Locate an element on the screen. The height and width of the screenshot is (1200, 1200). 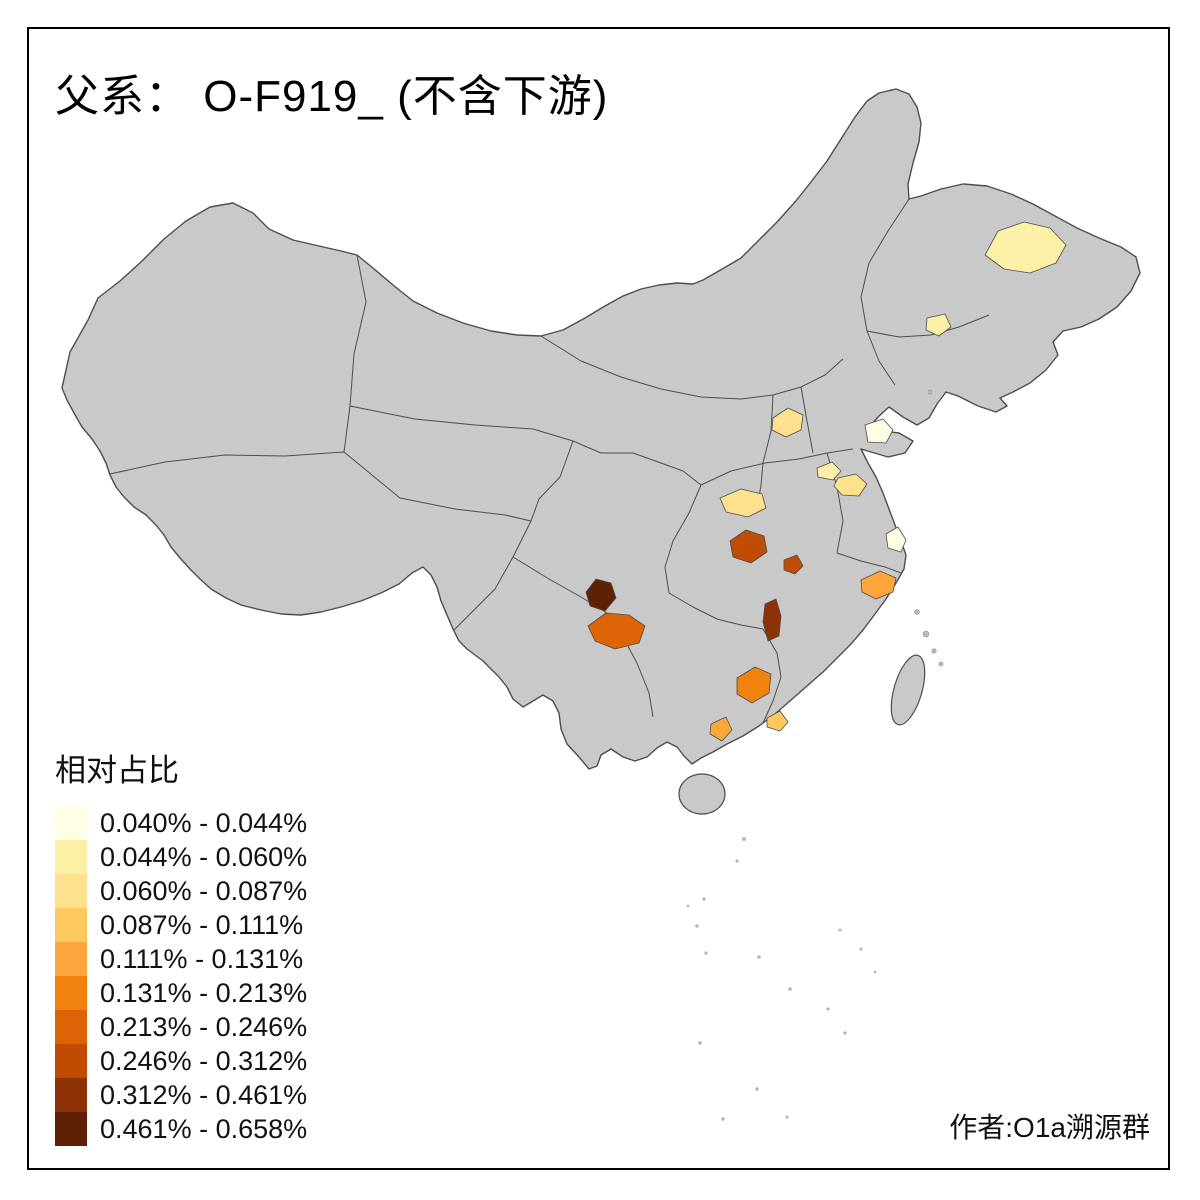
legend-bin: 0.131% - 0.213% is located at coordinates (181, 993).